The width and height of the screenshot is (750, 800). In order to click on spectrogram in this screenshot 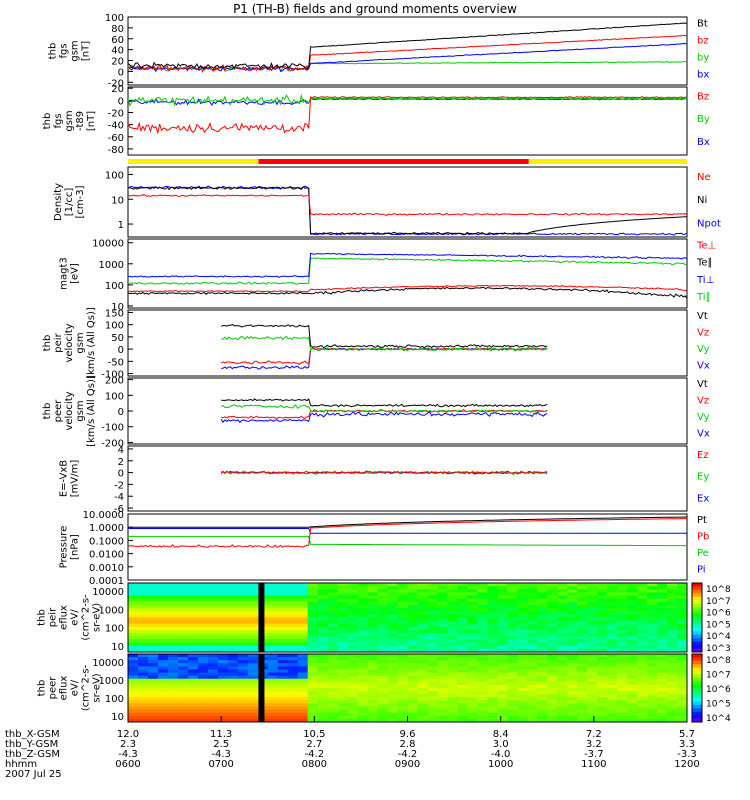, I will do `click(408, 618)`.